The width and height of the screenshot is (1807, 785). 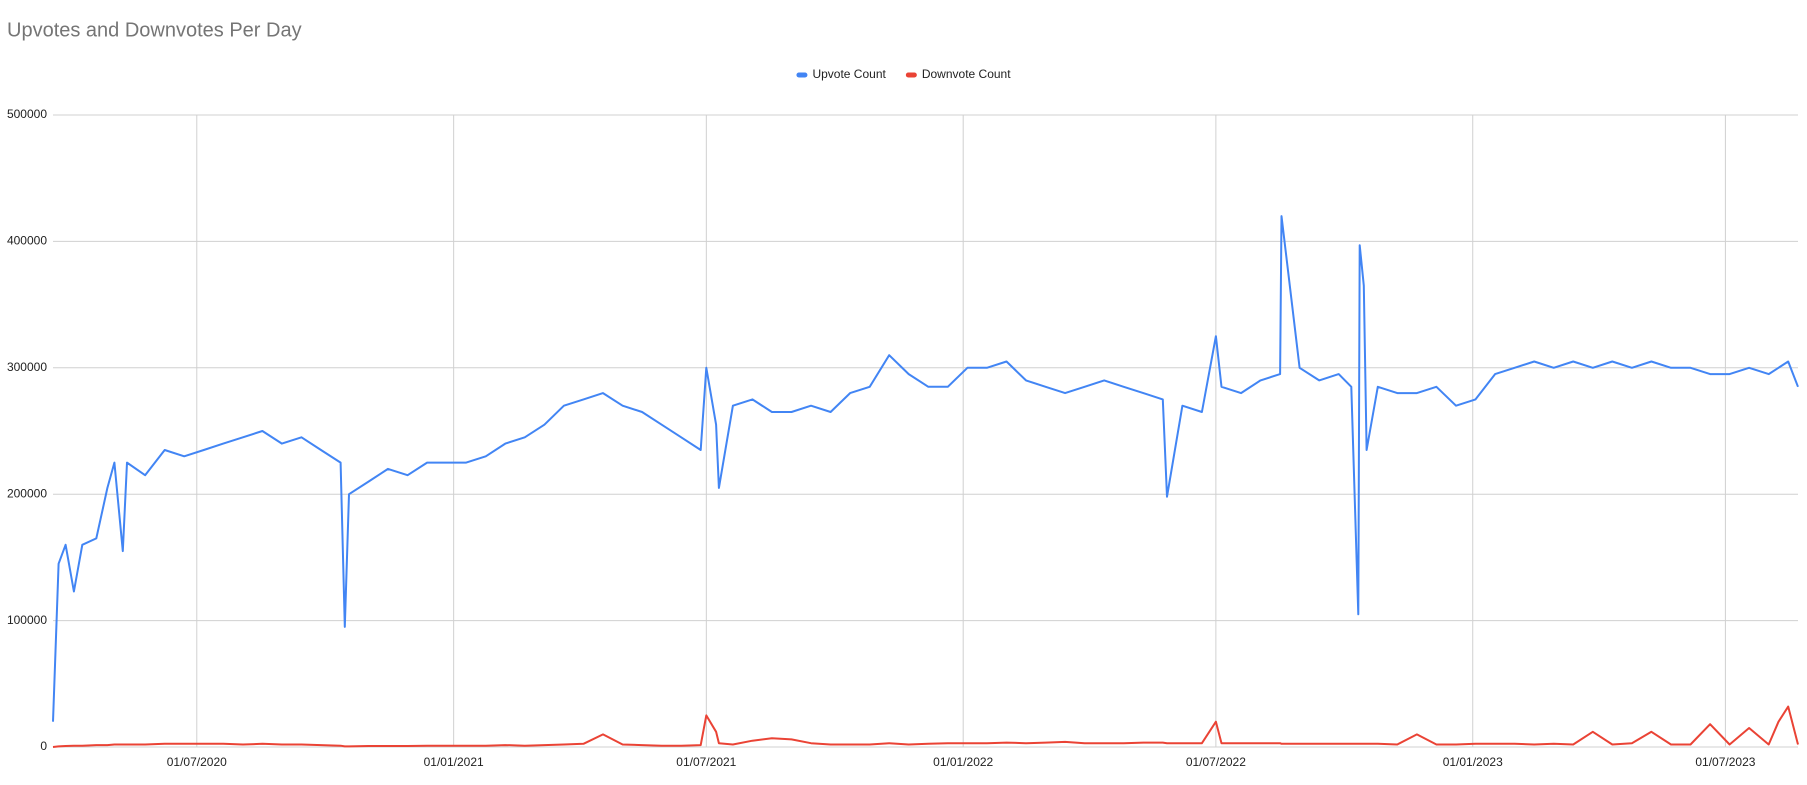 I want to click on y-tick-label: 500000, so click(x=27, y=114).